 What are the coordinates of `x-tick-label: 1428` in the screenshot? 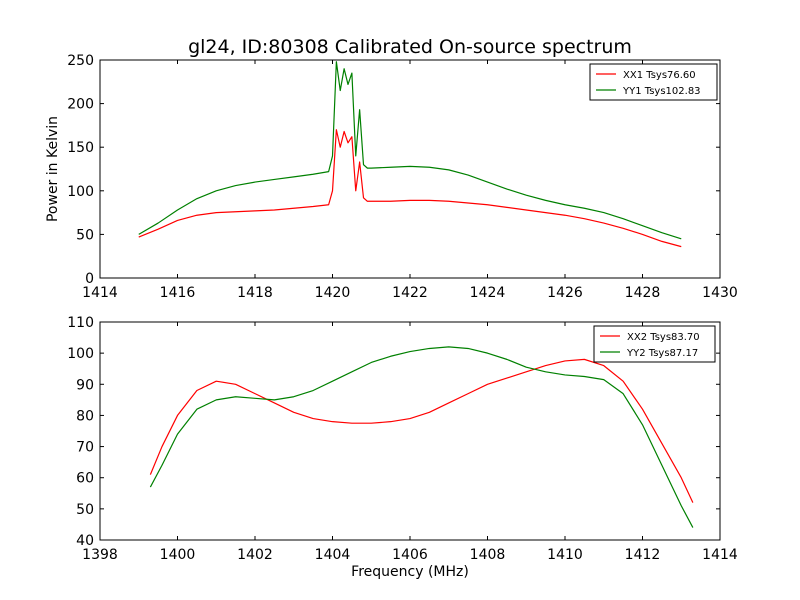 It's located at (643, 293).